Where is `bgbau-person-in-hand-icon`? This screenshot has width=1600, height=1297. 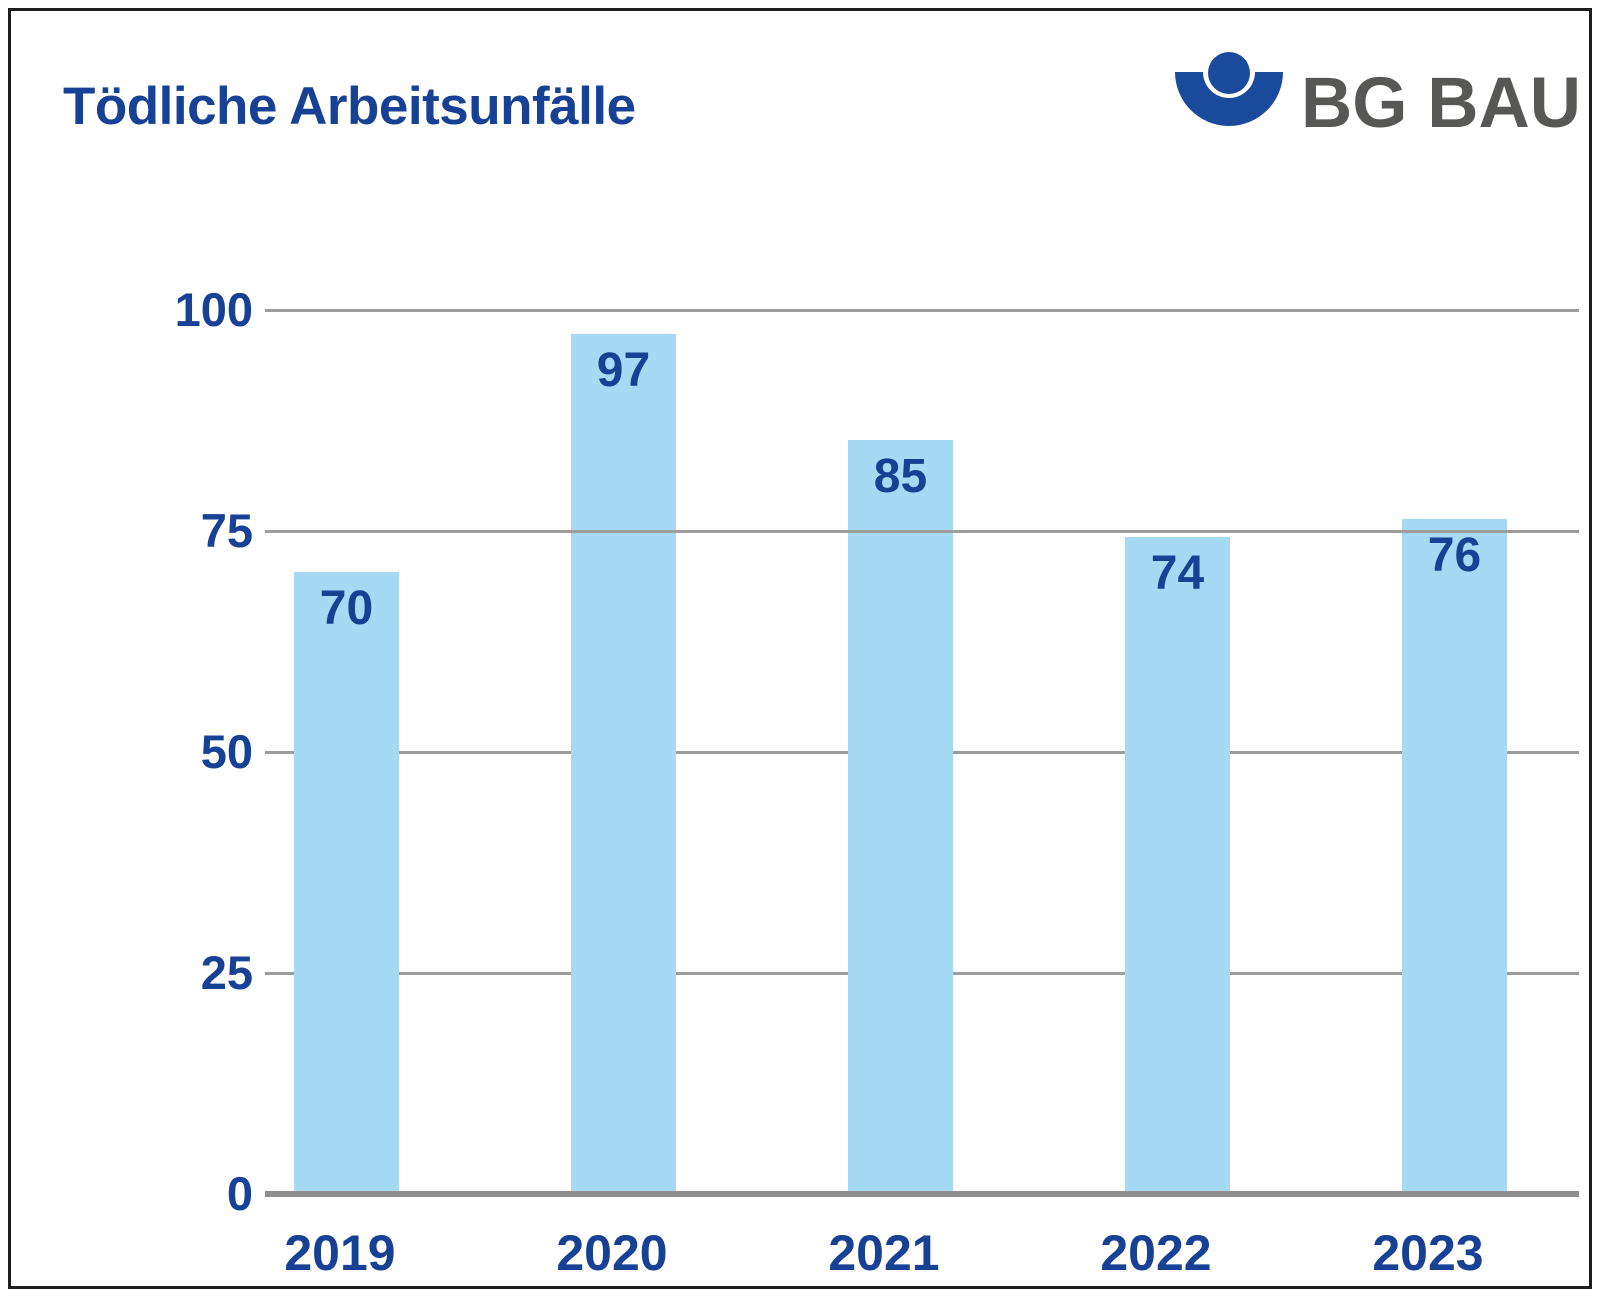
bgbau-person-in-hand-icon is located at coordinates (1229, 89).